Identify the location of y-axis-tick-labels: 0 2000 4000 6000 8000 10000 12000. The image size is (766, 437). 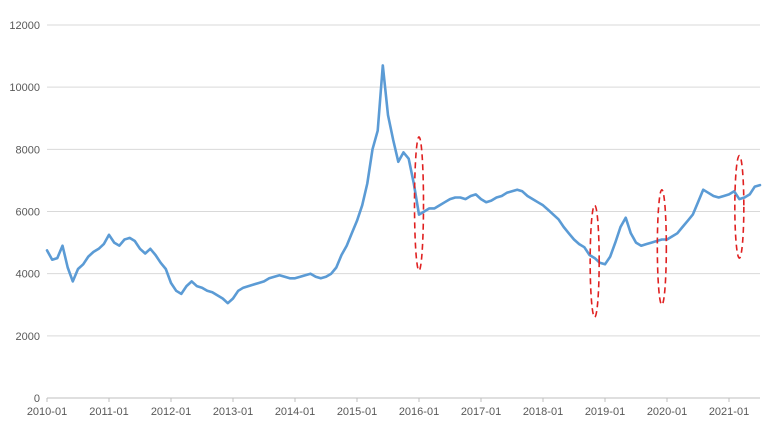
(24, 212).